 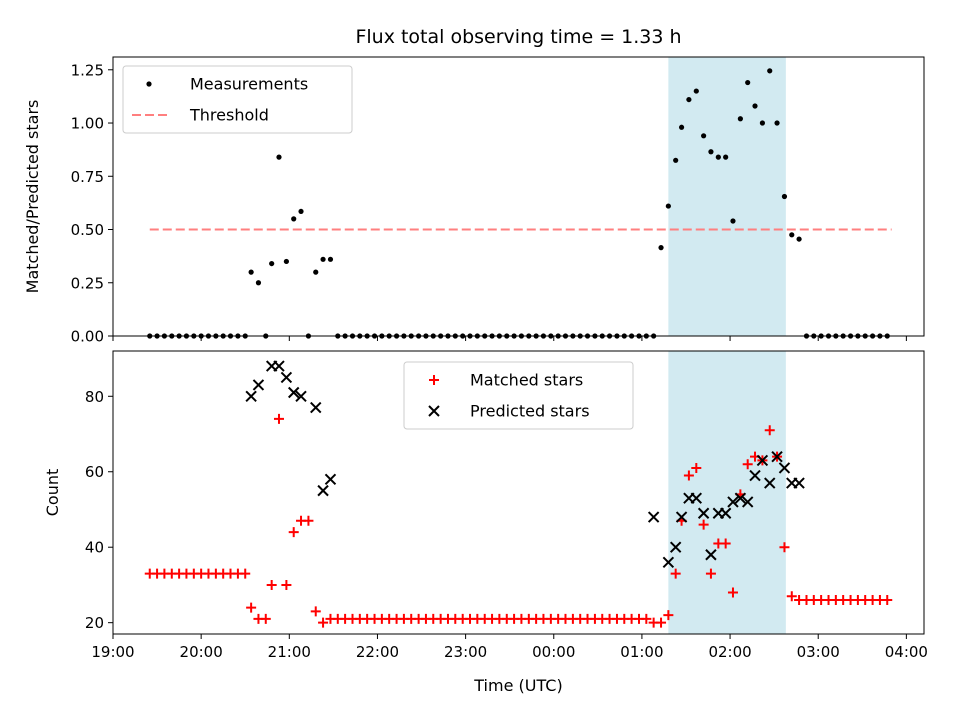 I want to click on x-tick-label: 22:00, so click(x=377, y=652).